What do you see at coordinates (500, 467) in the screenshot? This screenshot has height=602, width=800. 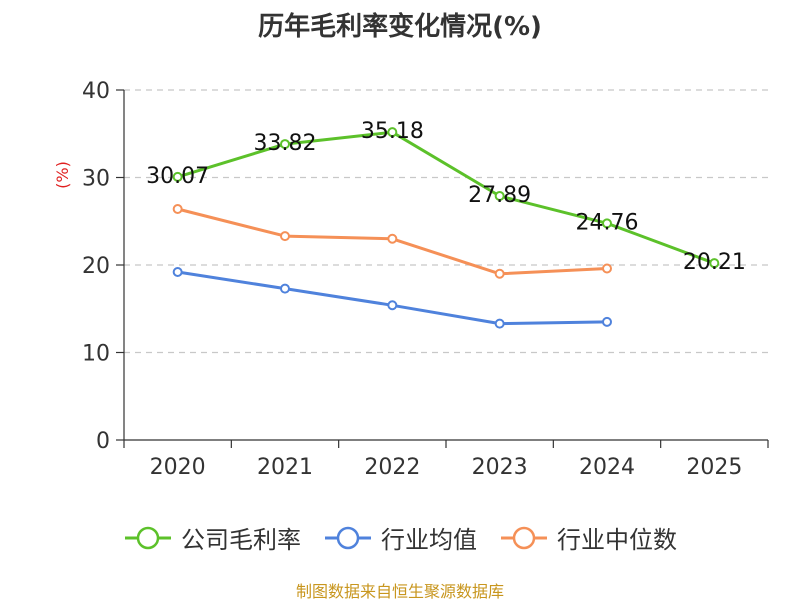 I see `x-tick-label: 2023` at bounding box center [500, 467].